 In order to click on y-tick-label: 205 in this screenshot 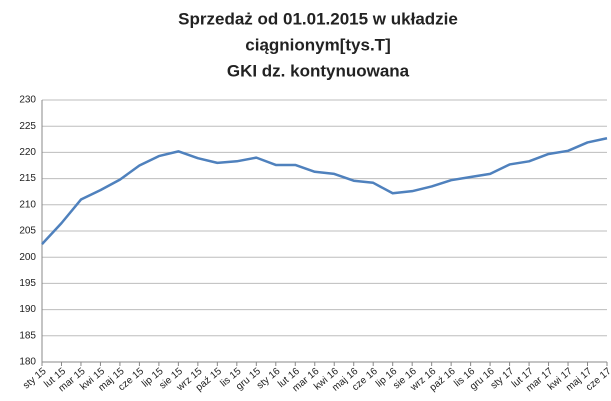, I will do `click(27, 231)`.